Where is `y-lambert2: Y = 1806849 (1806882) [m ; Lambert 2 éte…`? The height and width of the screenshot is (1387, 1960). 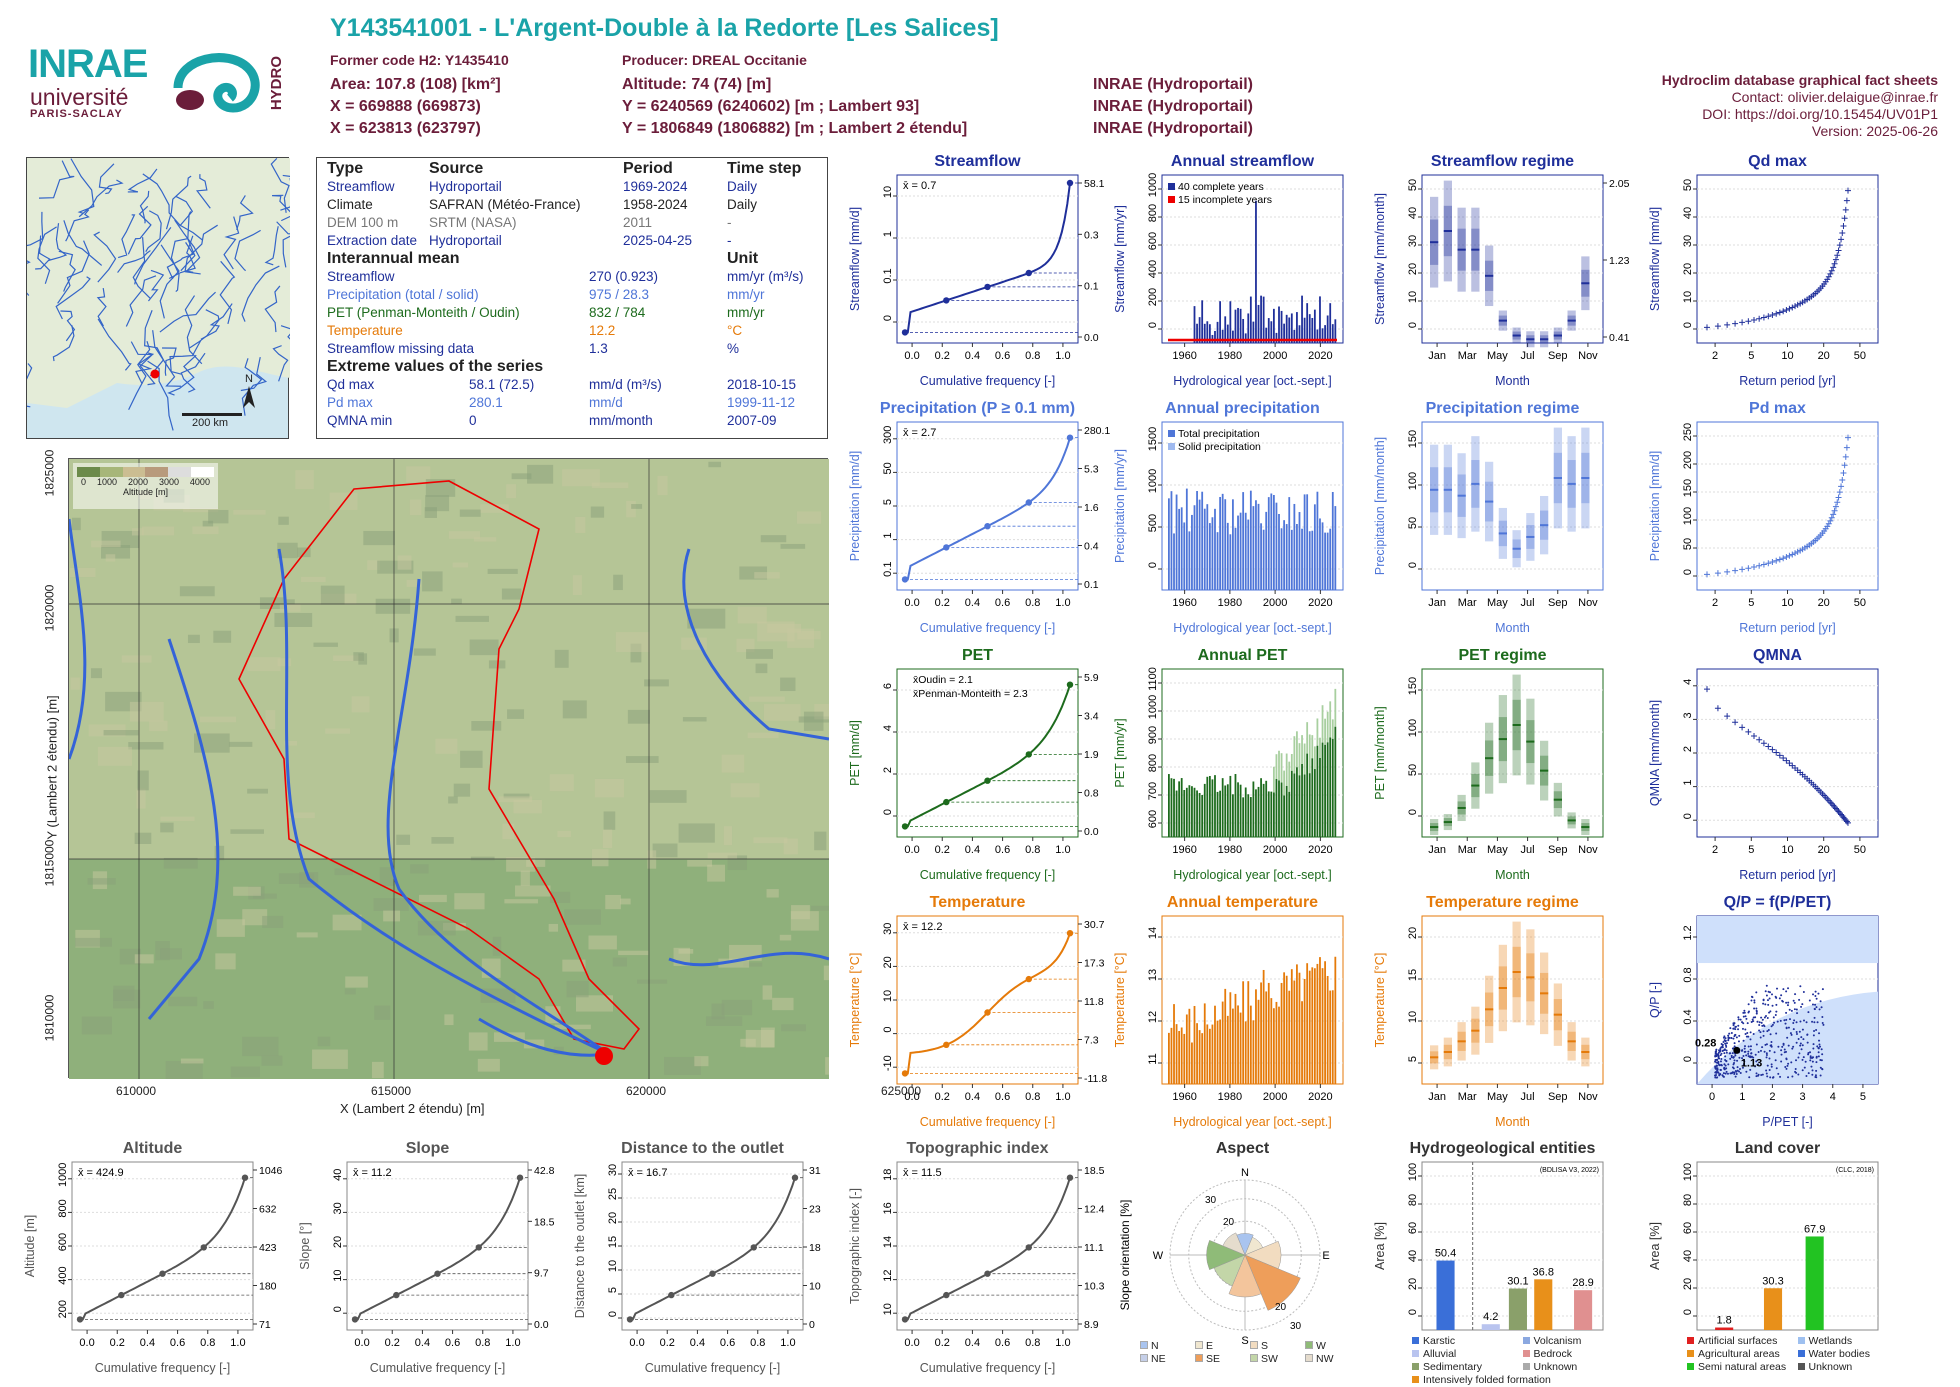 y-lambert2: Y = 1806849 (1806882) [m ; Lambert 2 éte… is located at coordinates (795, 128).